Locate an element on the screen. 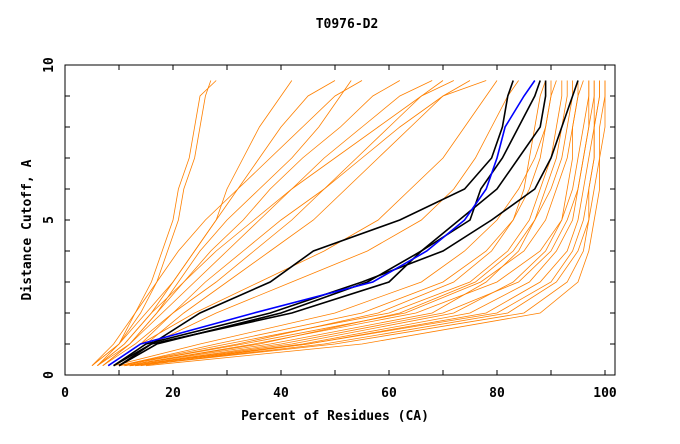 Image resolution: width=680 pixels, height=444 pixels. x-axis-label: Percent of Residues (CA) is located at coordinates (335, 416).